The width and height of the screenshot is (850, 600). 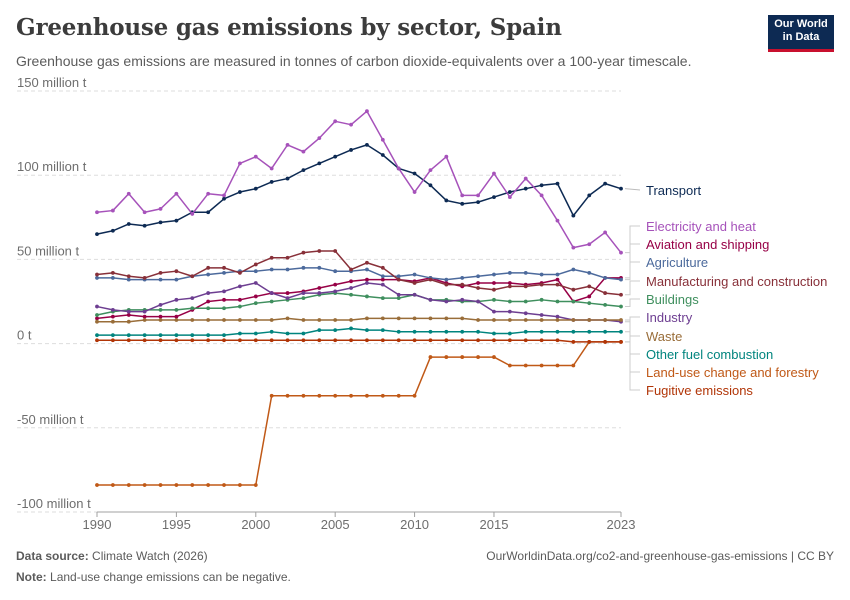 I want to click on y-tick-label: 150 million t, so click(x=52, y=82).